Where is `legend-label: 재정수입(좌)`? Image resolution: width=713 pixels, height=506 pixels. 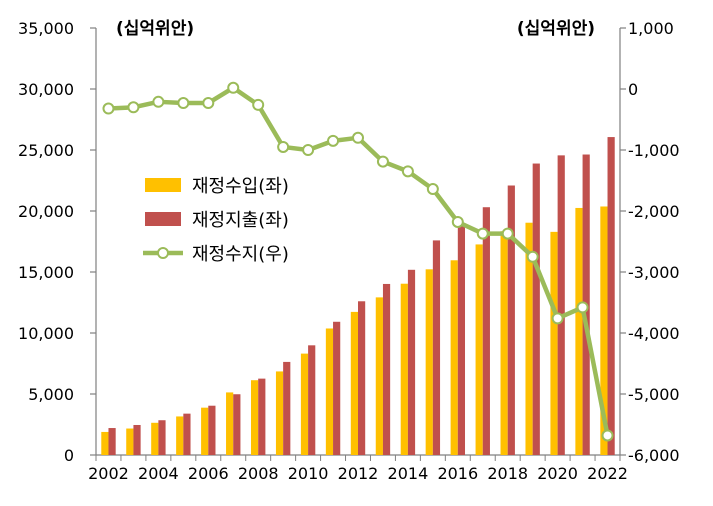
legend-label: 재정수입(좌) is located at coordinates (240, 186).